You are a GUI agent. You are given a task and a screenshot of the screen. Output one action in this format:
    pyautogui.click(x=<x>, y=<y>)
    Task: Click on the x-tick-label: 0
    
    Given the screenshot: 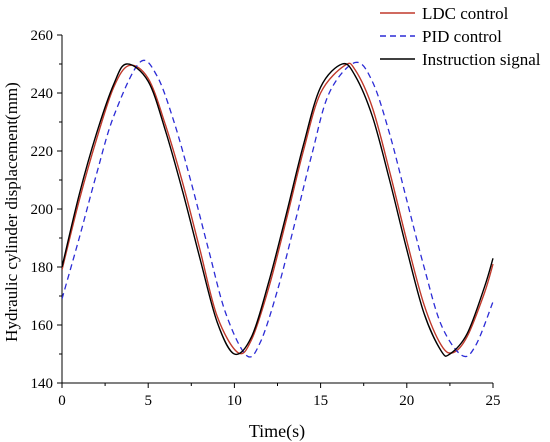 What is the action you would take?
    pyautogui.click(x=62, y=401)
    